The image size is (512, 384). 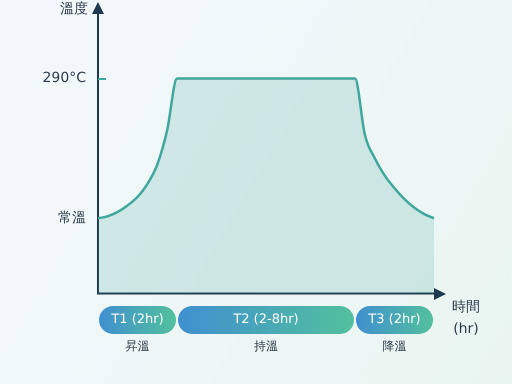 I want to click on text: 290°C, so click(x=64, y=78).